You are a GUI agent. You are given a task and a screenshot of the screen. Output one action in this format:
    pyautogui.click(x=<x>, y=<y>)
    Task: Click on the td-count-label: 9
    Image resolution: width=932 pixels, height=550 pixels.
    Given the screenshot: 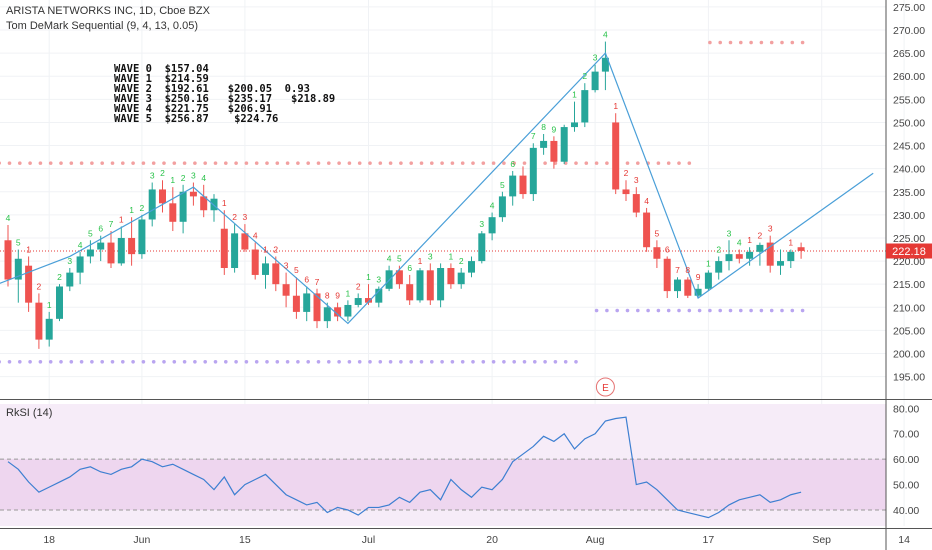 What is the action you would take?
    pyautogui.click(x=554, y=129)
    